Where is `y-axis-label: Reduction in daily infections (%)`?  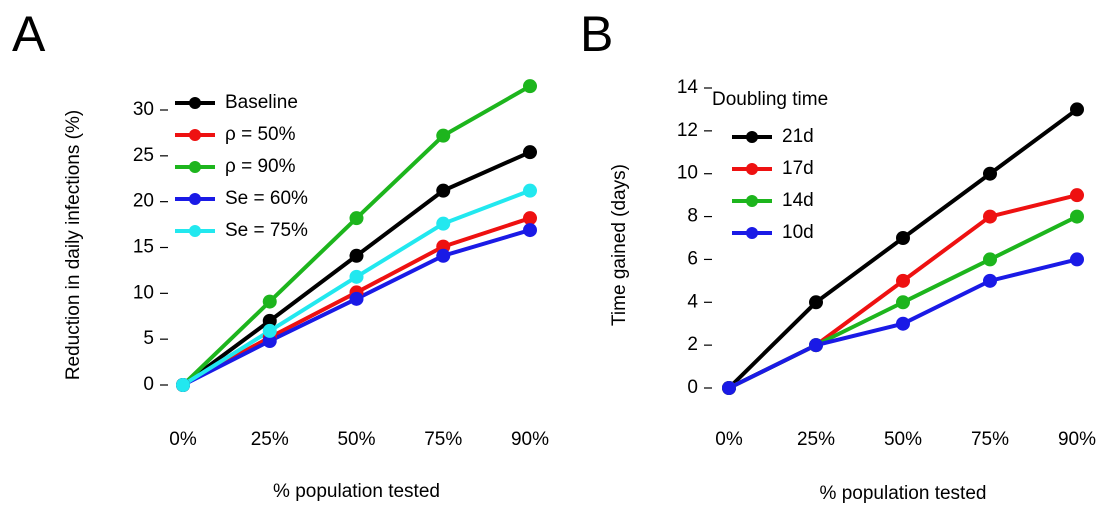 y-axis-label: Reduction in daily infections (%) is located at coordinates (73, 245).